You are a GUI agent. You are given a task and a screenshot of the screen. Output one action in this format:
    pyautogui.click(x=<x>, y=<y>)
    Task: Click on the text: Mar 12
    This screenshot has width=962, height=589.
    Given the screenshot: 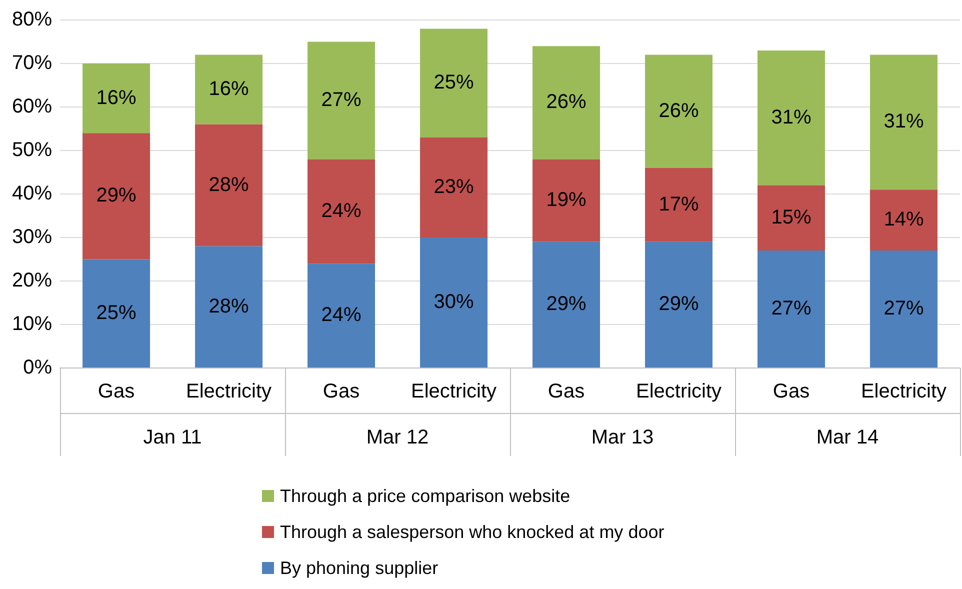 What is the action you would take?
    pyautogui.click(x=397, y=437)
    